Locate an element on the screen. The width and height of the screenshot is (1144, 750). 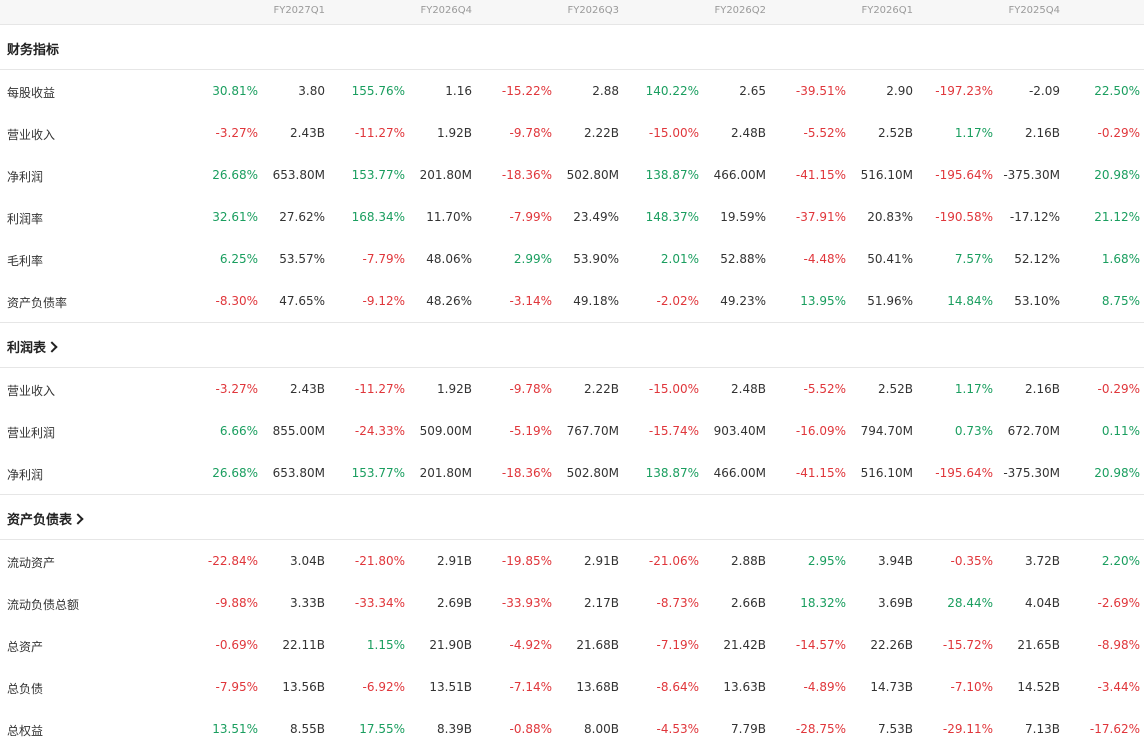
metric-value: 2.69B is located at coordinates (454, 603).